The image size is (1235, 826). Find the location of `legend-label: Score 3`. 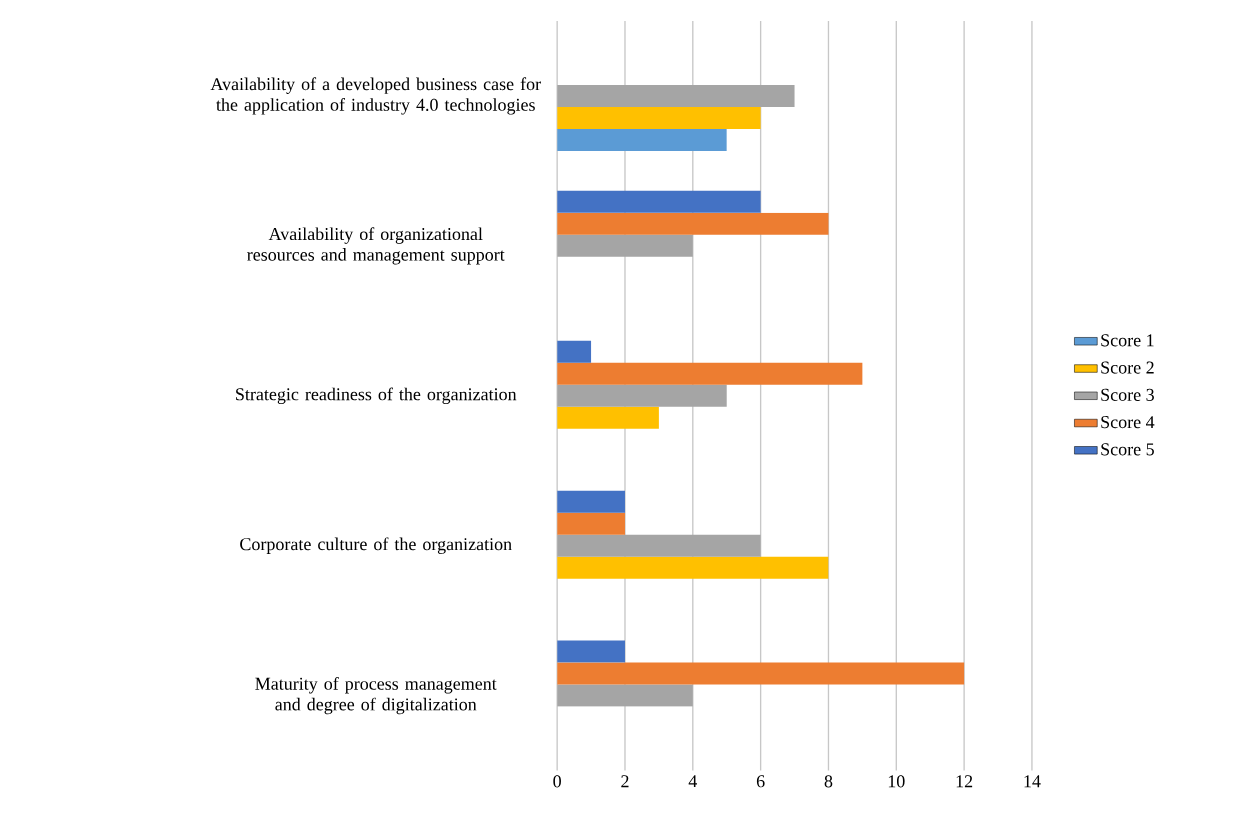

legend-label: Score 3 is located at coordinates (1127, 395).